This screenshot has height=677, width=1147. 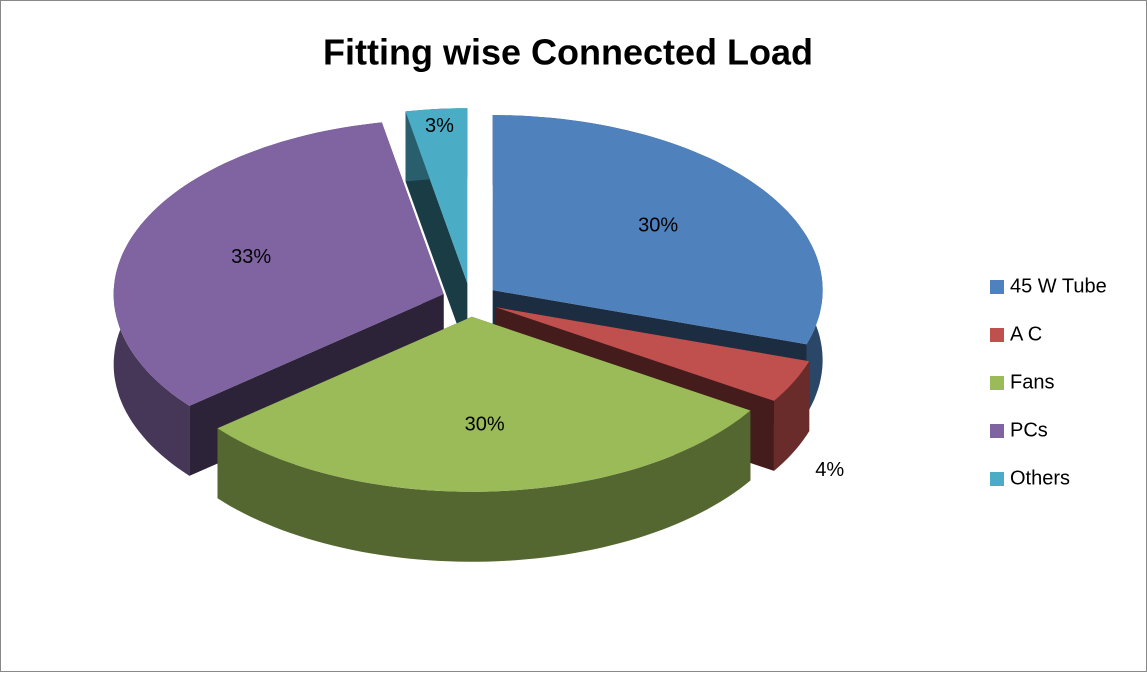 I want to click on data-label: 3%, so click(x=439, y=126).